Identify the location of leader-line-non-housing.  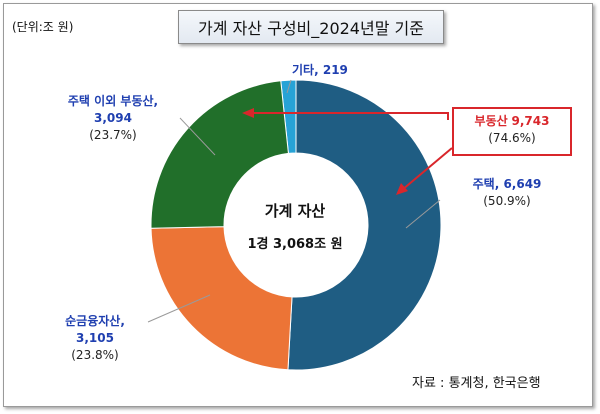
(197, 136).